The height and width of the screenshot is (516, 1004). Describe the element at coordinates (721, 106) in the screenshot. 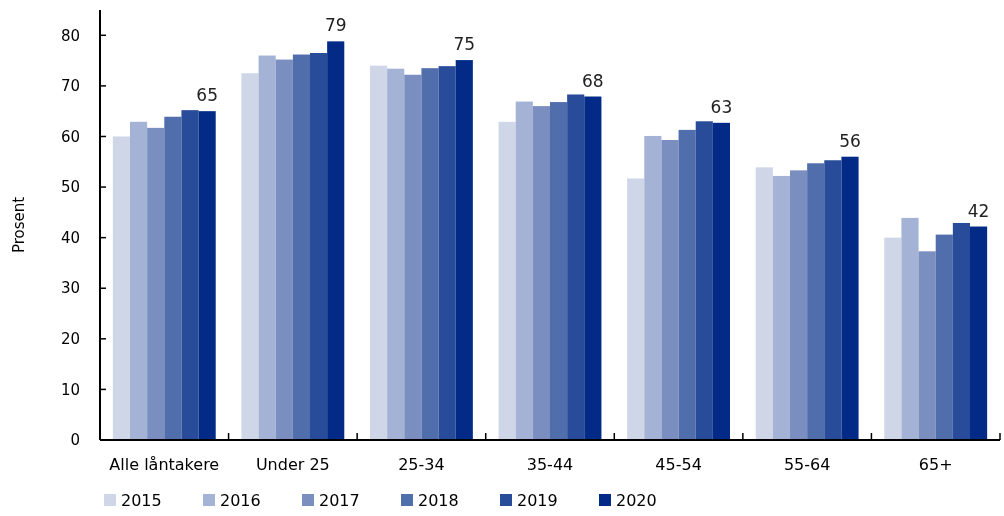

I see `data-label: 63` at that location.